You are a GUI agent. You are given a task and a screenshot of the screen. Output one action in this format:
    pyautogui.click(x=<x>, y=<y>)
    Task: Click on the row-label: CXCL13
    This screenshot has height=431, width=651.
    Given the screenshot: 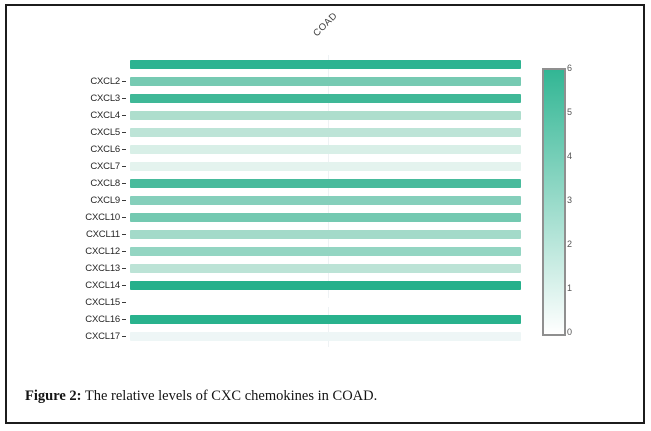 What is the action you would take?
    pyautogui.click(x=102, y=268)
    